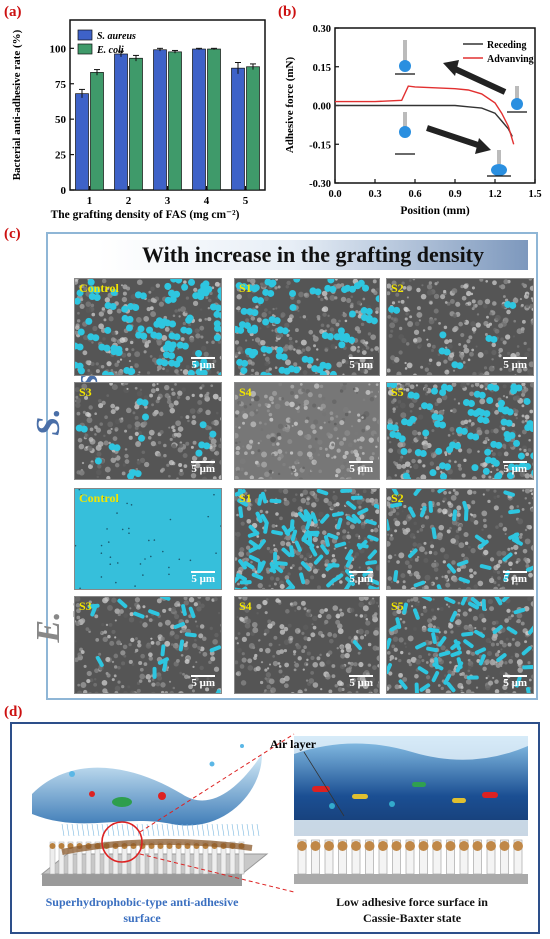 This screenshot has width=550, height=939. I want to click on y-tick-label: 0.00, so click(322, 107).